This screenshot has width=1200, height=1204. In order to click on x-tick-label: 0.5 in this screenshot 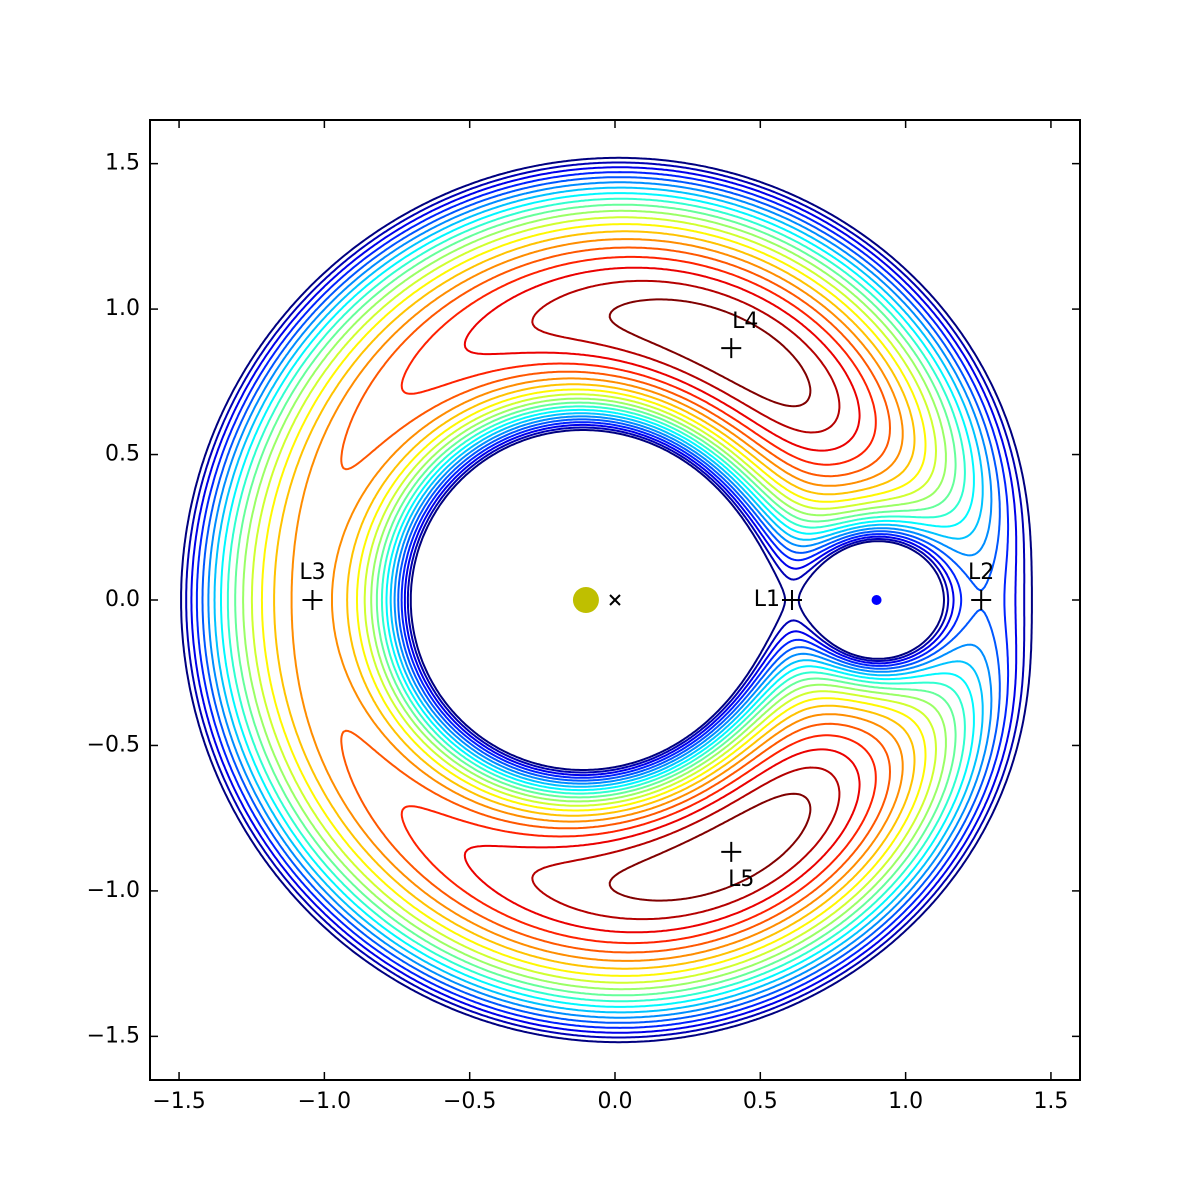, I will do `click(760, 1101)`.